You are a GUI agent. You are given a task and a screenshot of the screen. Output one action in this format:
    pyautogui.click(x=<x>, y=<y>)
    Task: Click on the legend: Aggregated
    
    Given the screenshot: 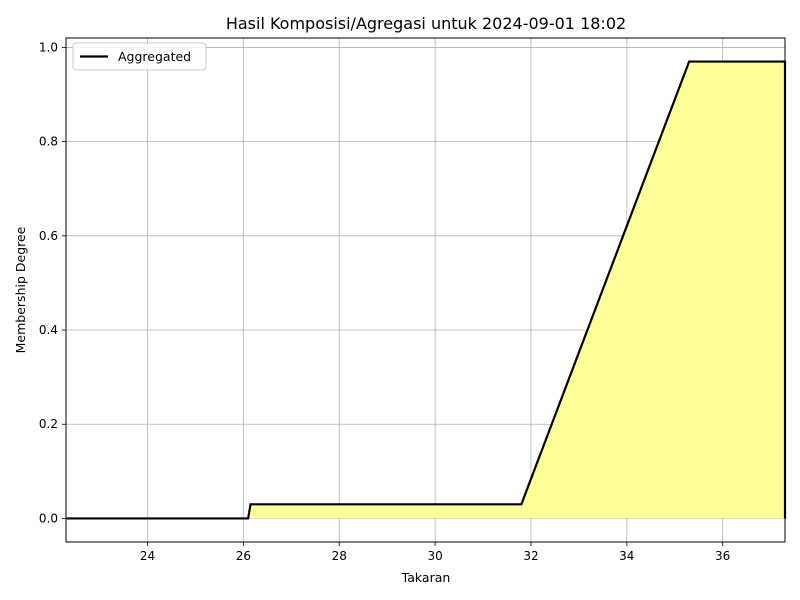 What is the action you would take?
    pyautogui.click(x=139, y=56)
    